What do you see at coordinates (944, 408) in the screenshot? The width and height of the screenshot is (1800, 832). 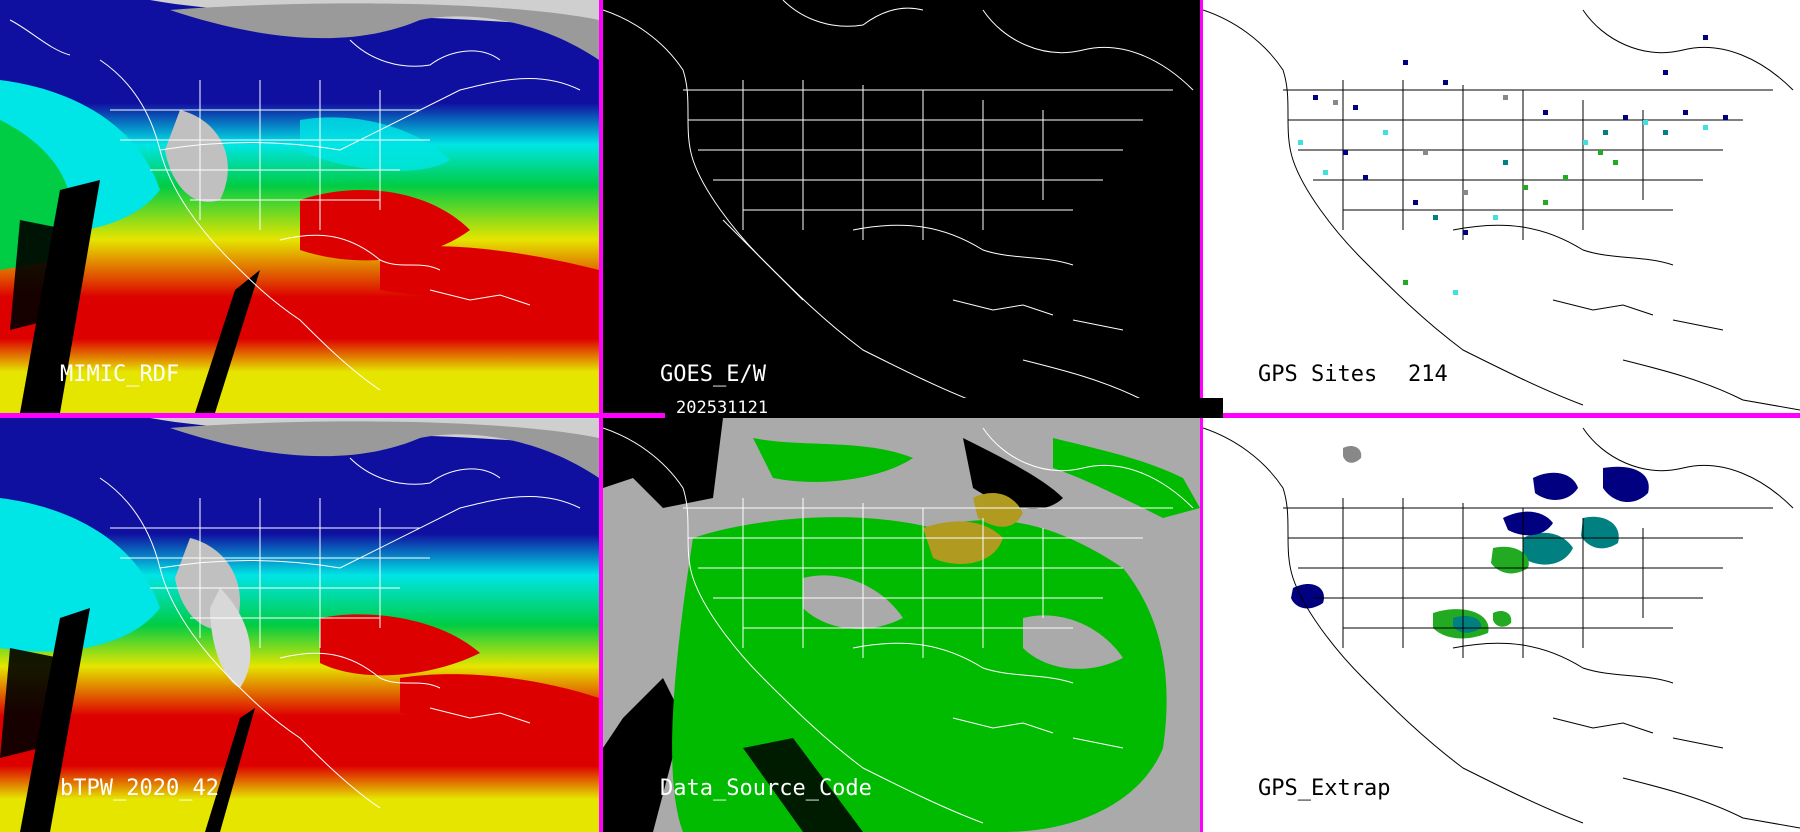 I see `date-strip: 202531121` at bounding box center [944, 408].